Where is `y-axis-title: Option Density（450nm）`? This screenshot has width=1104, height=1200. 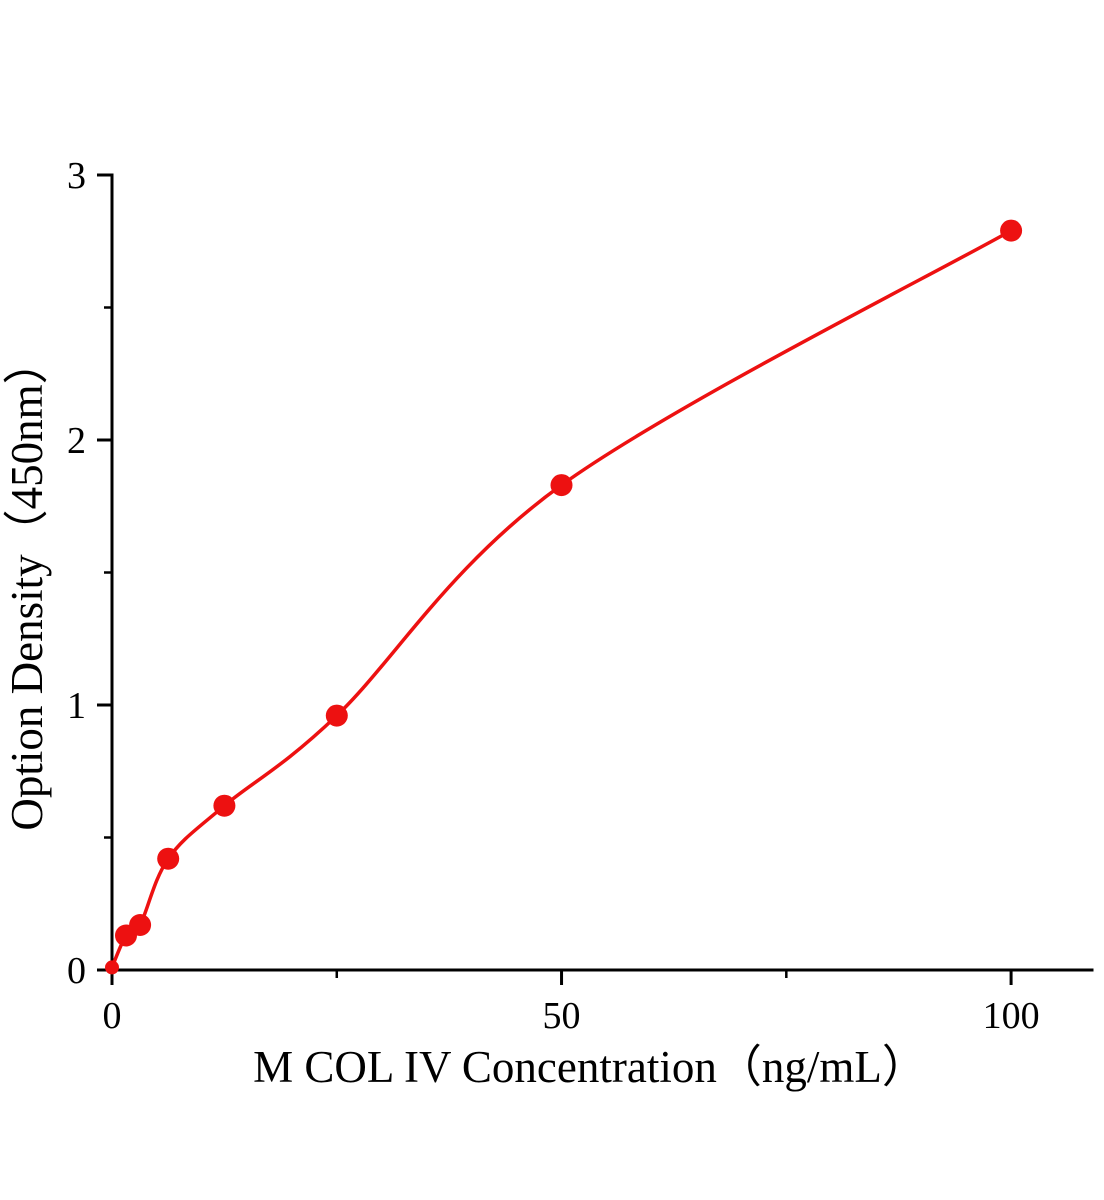 y-axis-title: Option Density（450nm） is located at coordinates (27, 584).